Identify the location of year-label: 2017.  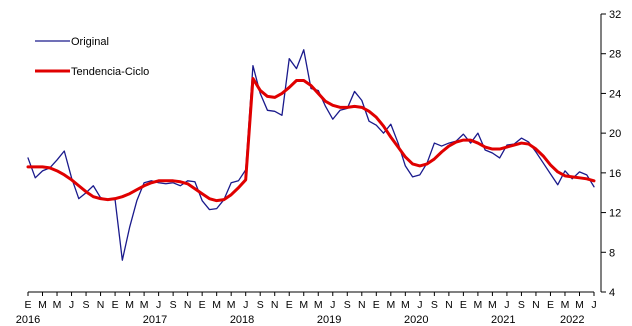
(155, 320).